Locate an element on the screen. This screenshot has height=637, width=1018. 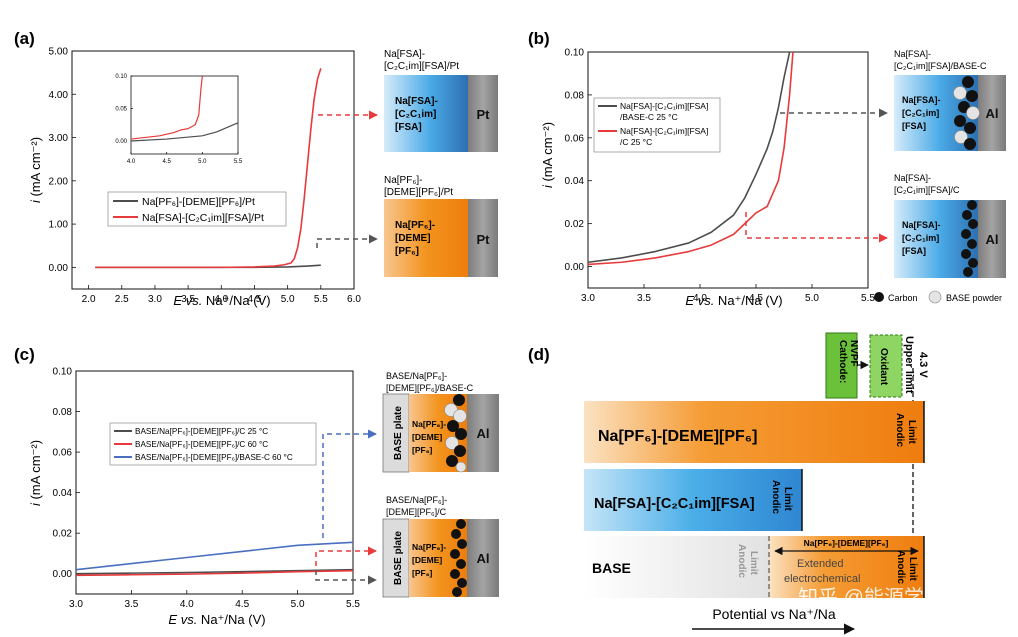
panel-a-xlabel: E vs. Na⁺/Na (V) is located at coordinates (221, 300).